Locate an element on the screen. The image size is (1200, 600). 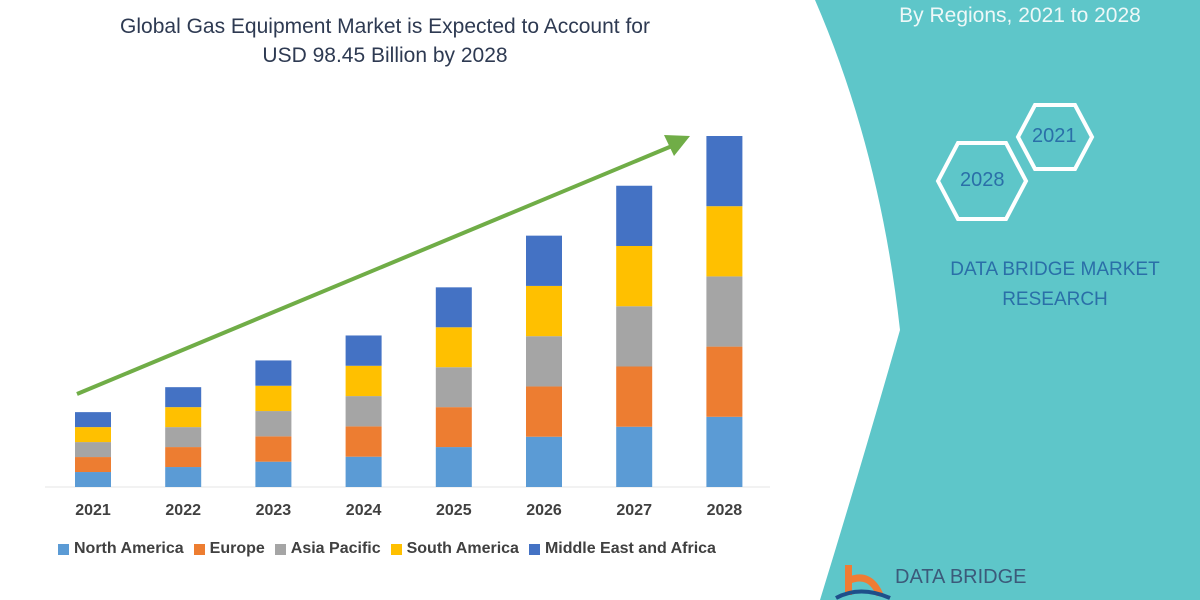
legend-item: Asia Pacific is located at coordinates (327, 549).